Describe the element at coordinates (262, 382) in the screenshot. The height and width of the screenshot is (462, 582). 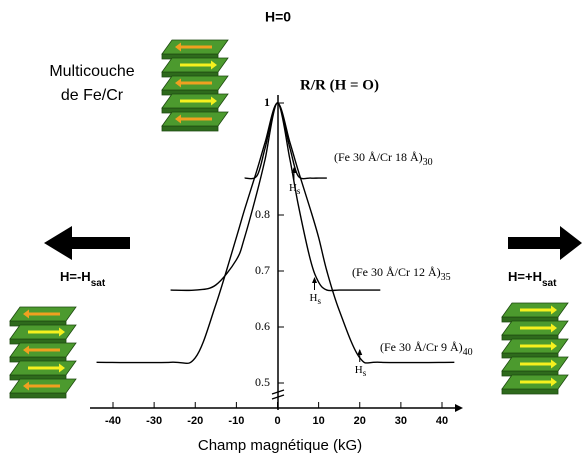
I see `y-tick-label: 0.5` at that location.